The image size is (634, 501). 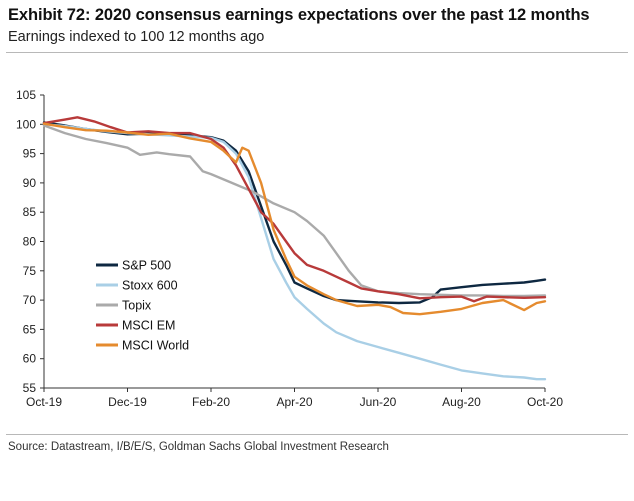 What do you see at coordinates (461, 402) in the screenshot?
I see `x-tick-label: Aug-20` at bounding box center [461, 402].